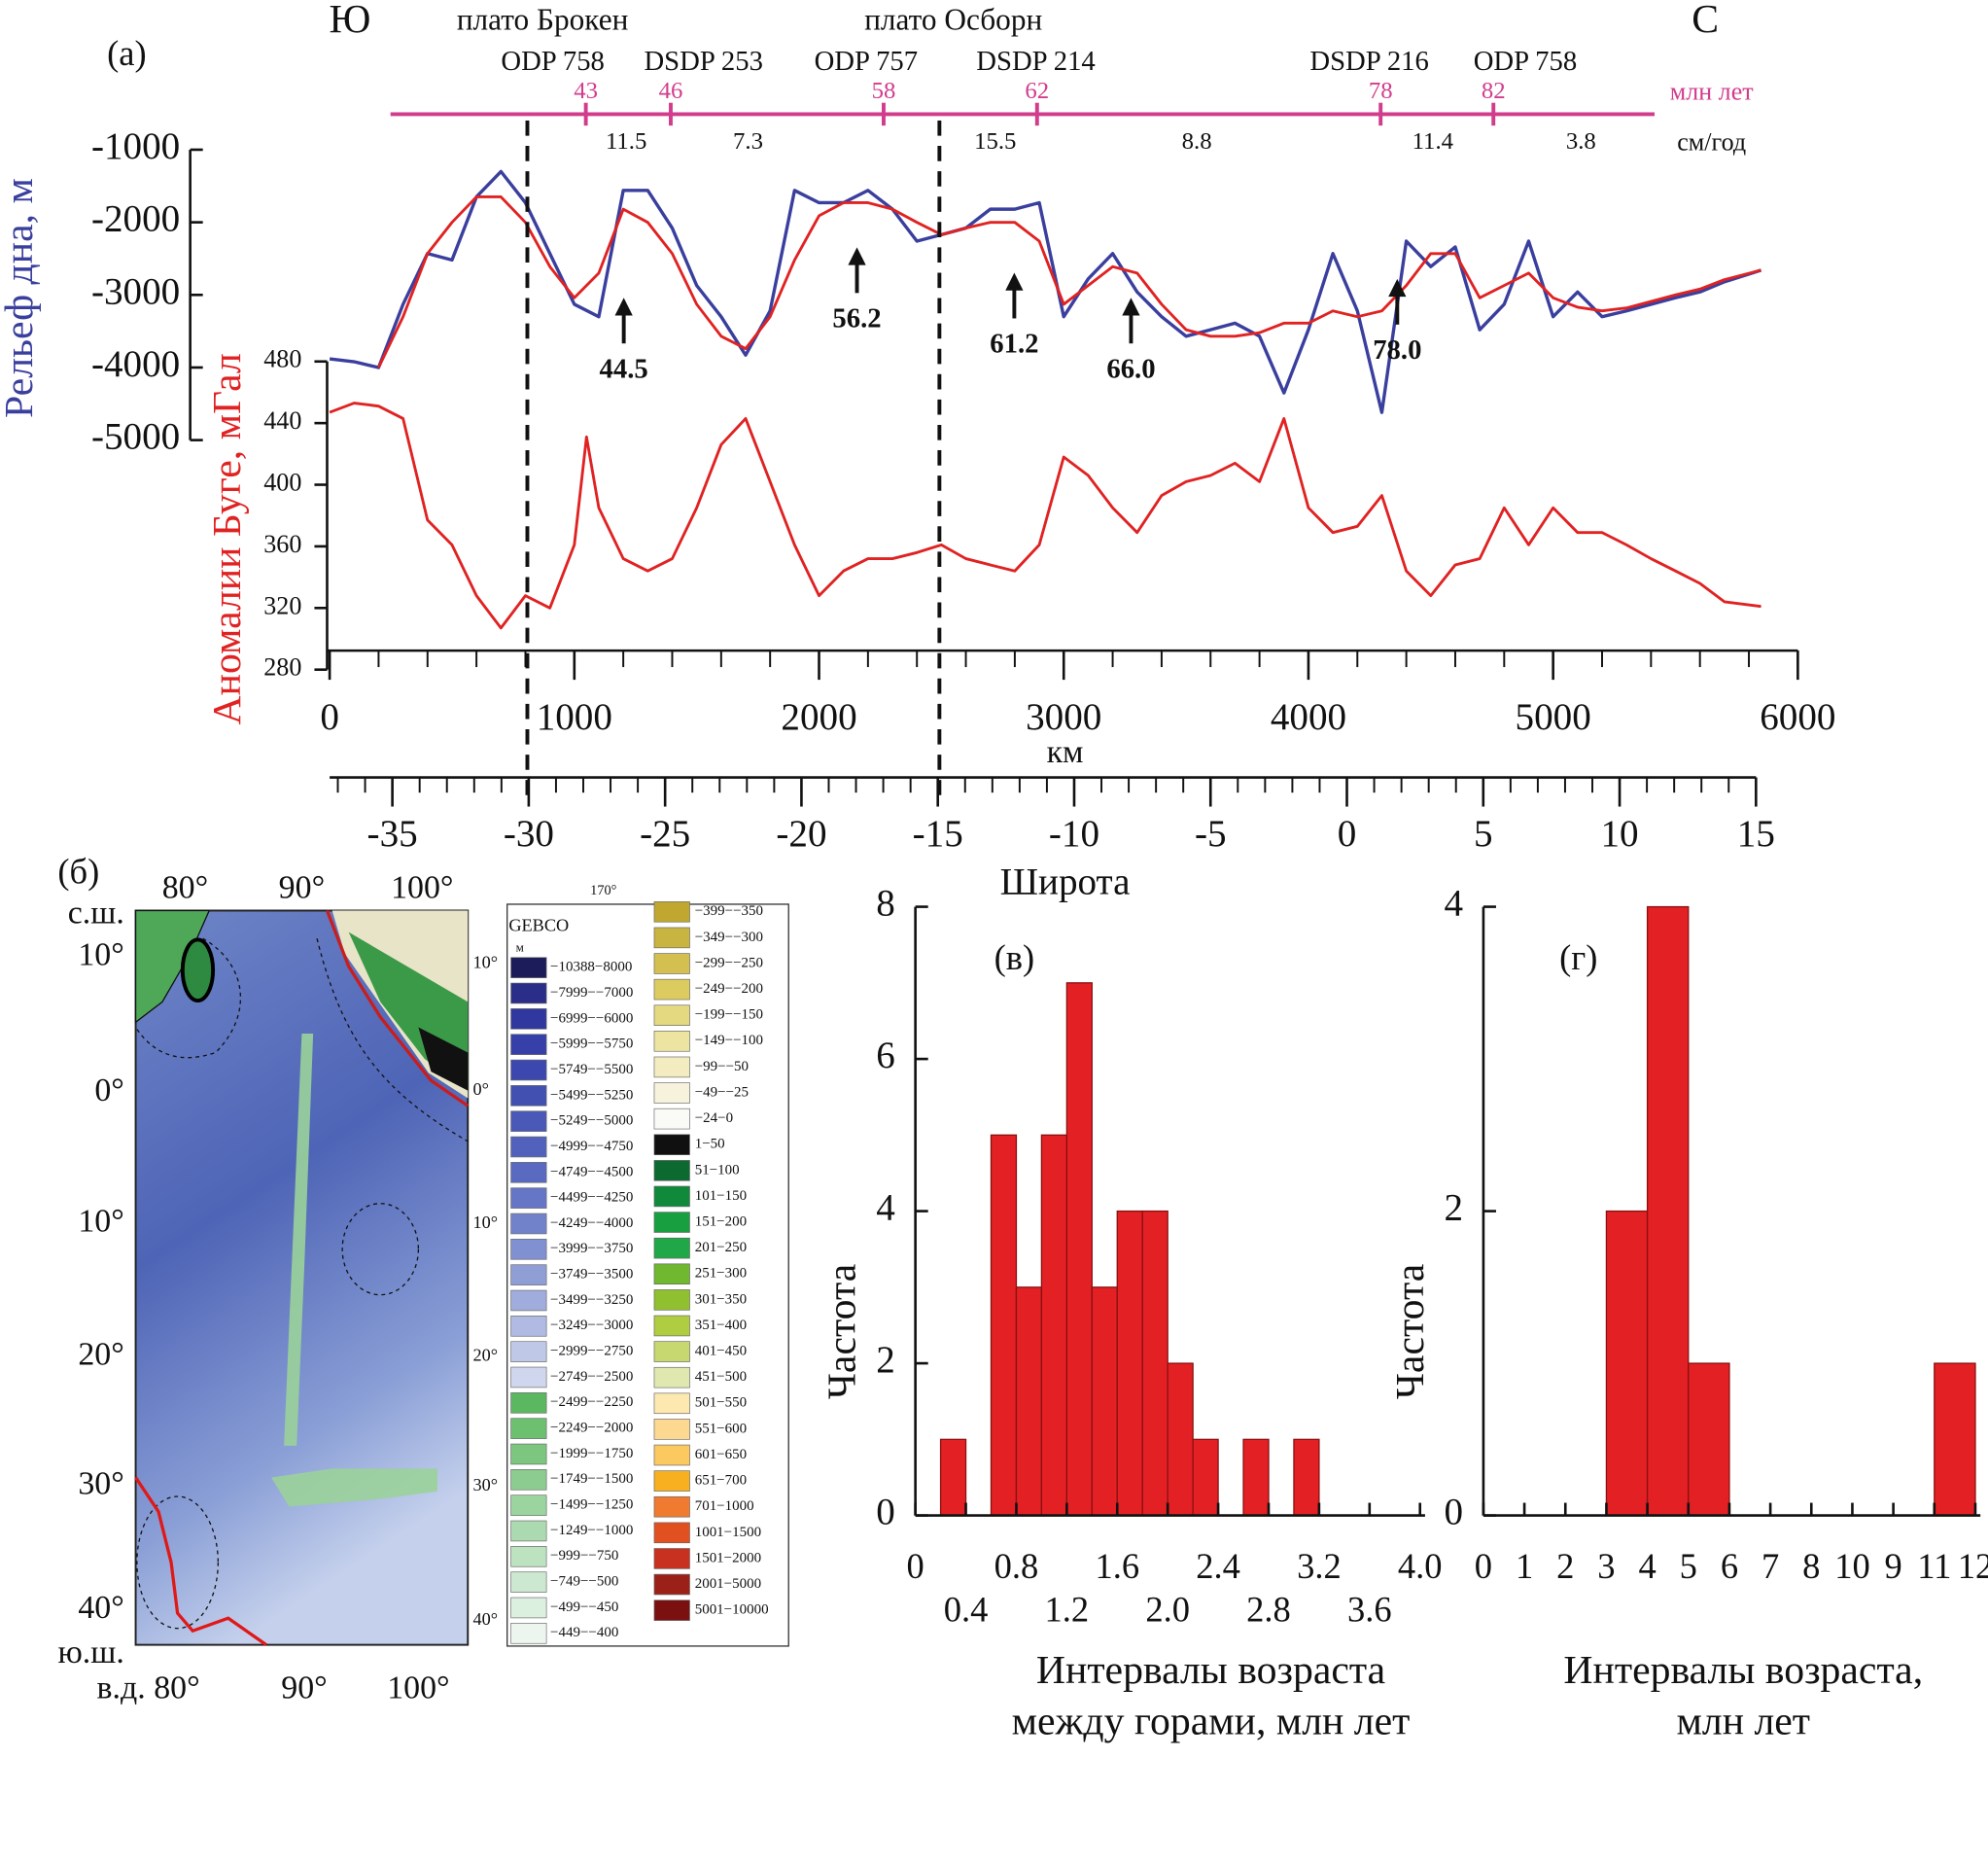 The image size is (1988, 1863). What do you see at coordinates (1269, 1609) in the screenshot?
I see `x-tick-label: 2.8` at bounding box center [1269, 1609].